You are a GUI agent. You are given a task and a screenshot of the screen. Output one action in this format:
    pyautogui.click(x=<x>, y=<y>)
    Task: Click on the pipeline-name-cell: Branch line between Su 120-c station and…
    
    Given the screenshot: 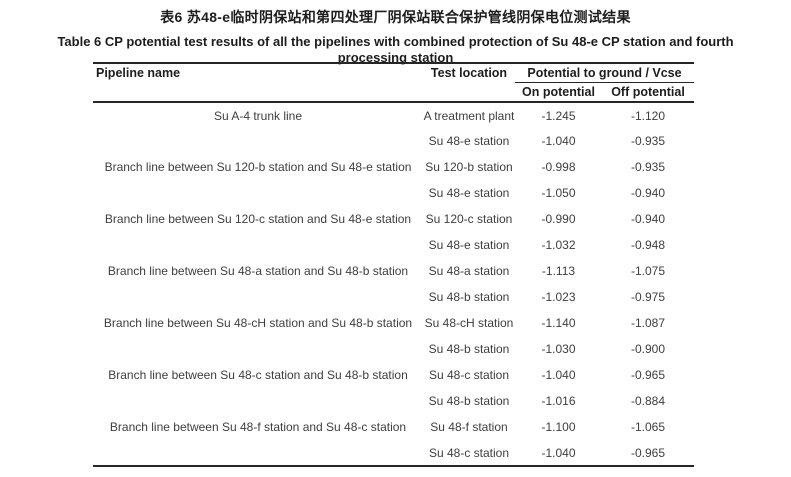 What is the action you would take?
    pyautogui.click(x=258, y=219)
    